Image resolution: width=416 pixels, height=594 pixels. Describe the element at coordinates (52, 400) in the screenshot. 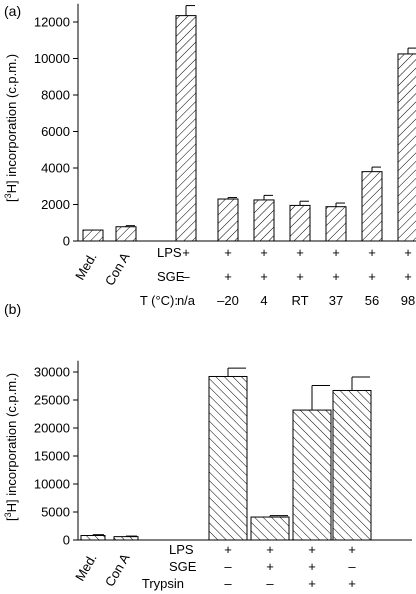

I see `y-tick-label: 25000` at that location.